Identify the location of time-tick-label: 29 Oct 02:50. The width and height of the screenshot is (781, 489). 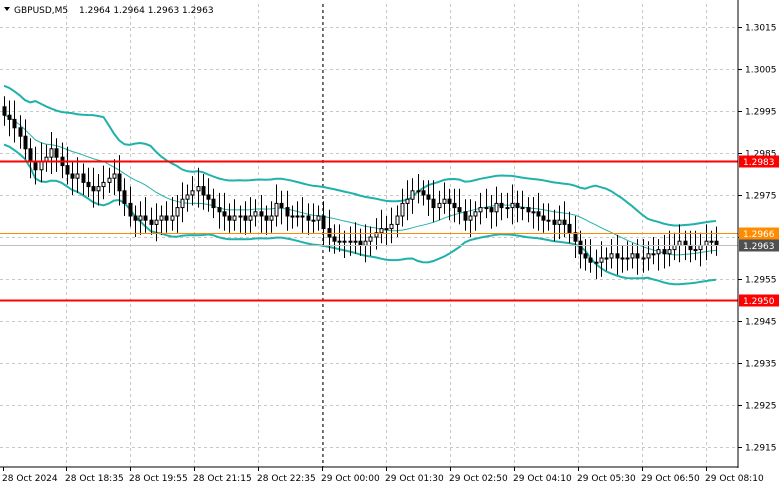
(478, 479).